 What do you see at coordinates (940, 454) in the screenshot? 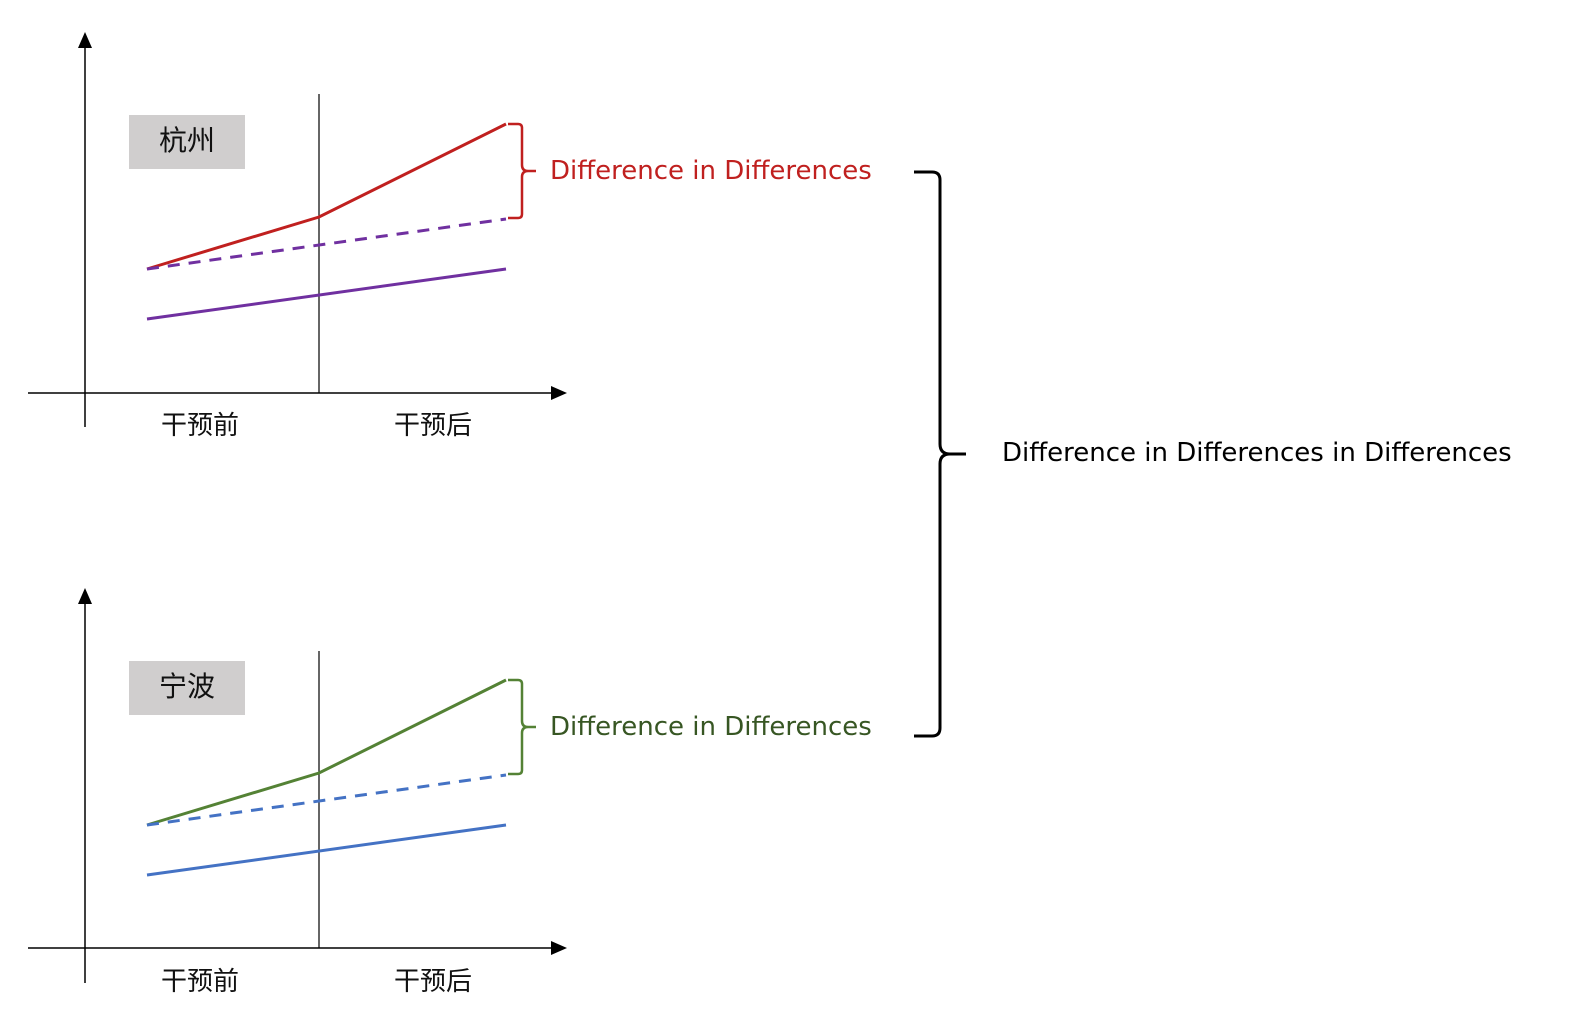
I see `ddd-brace` at bounding box center [940, 454].